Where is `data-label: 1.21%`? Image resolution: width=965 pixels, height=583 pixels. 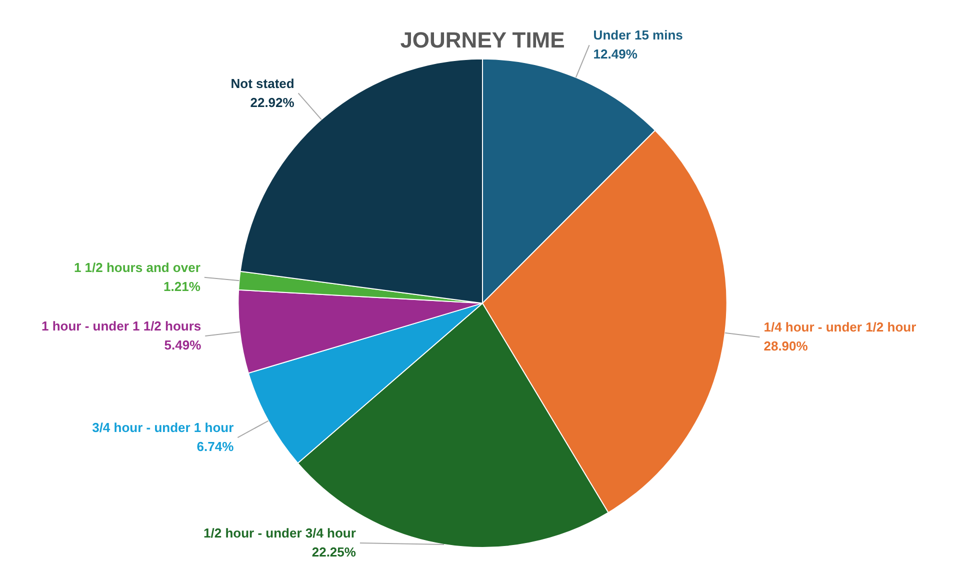
data-label: 1.21% is located at coordinates (182, 286).